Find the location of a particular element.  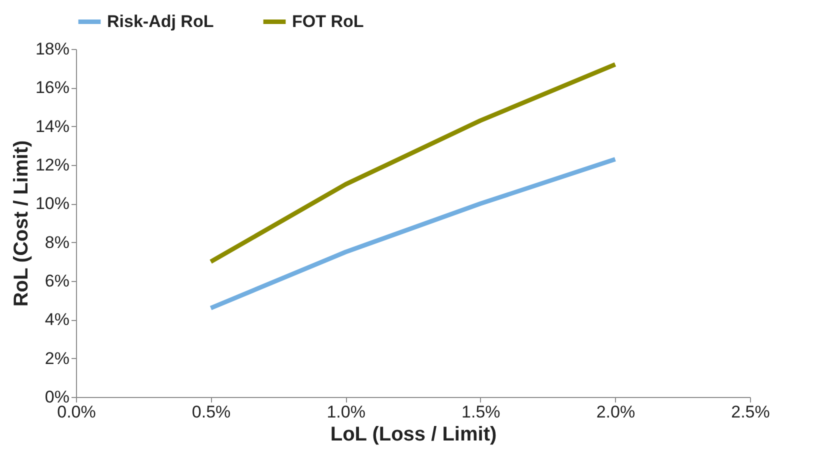

x-tick-label: 2.0% is located at coordinates (616, 412).